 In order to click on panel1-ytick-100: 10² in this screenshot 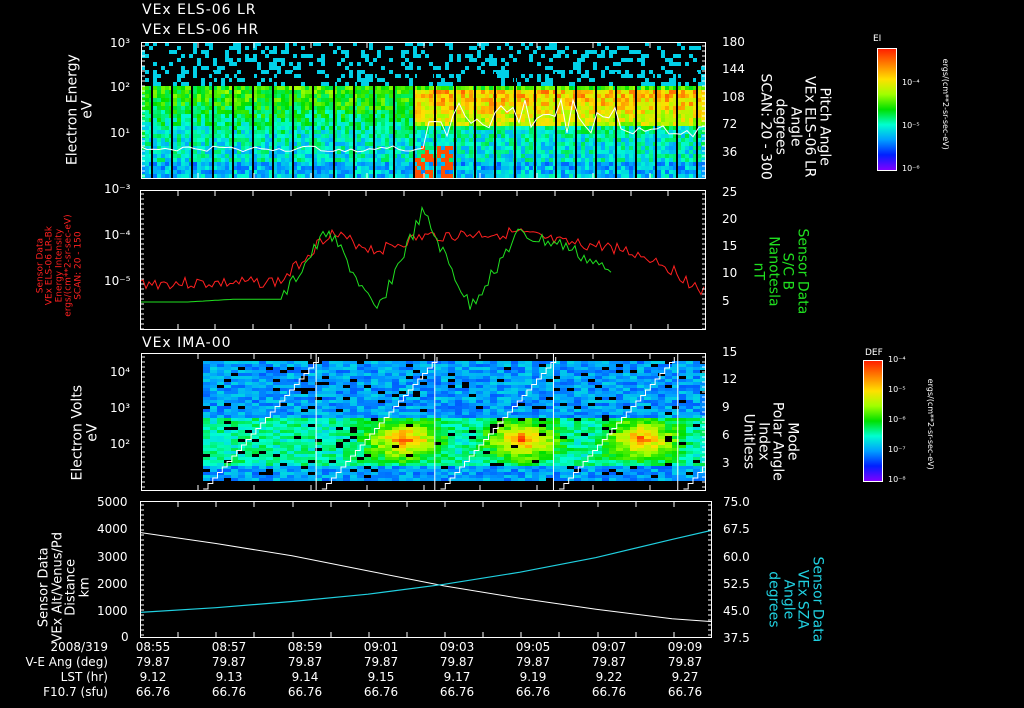, I will do `click(120, 87)`.